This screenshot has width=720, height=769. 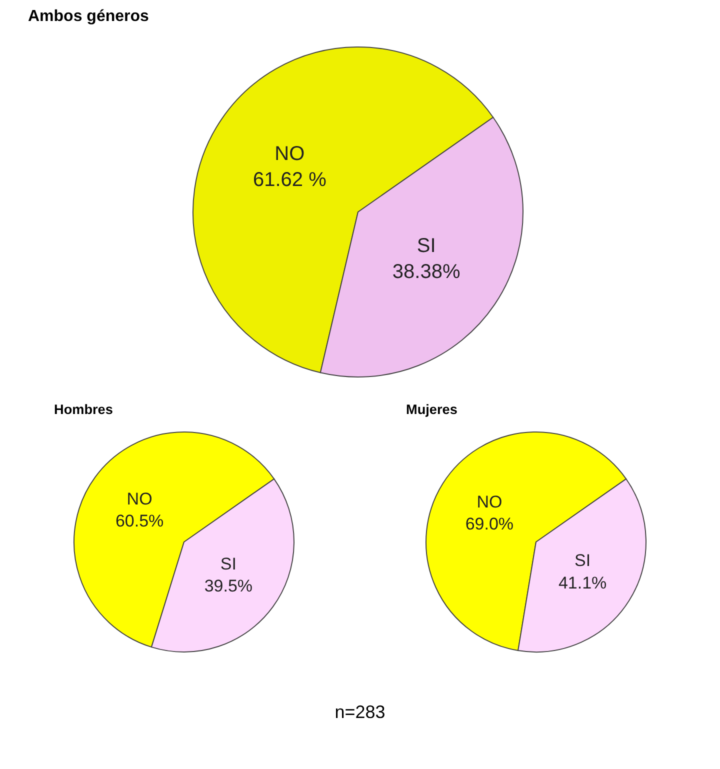 I want to click on data-label: 69.0%, so click(x=489, y=524).